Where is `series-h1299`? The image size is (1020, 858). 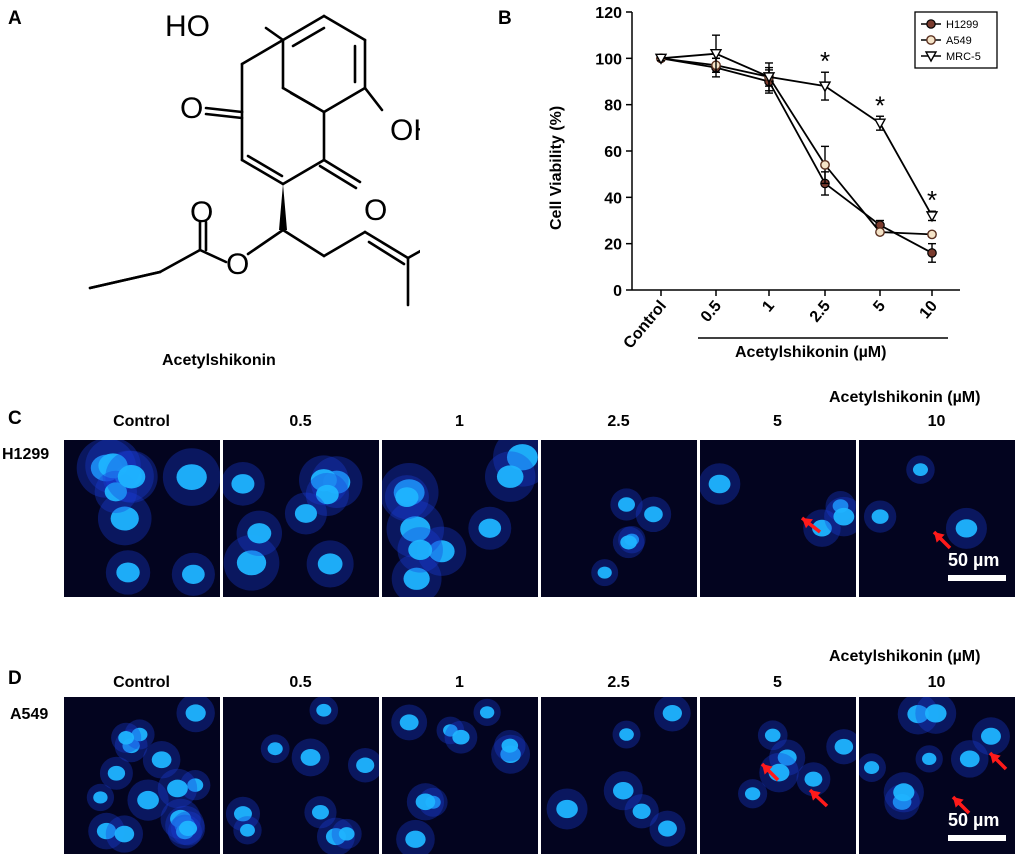 series-h1299 is located at coordinates (796, 158).